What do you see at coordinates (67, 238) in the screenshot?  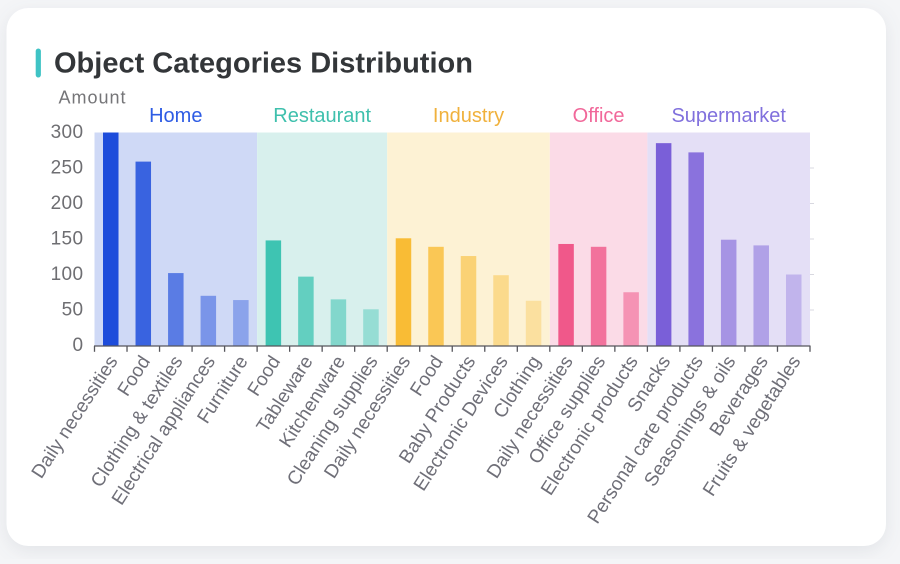 I see `svg-text: 150` at bounding box center [67, 238].